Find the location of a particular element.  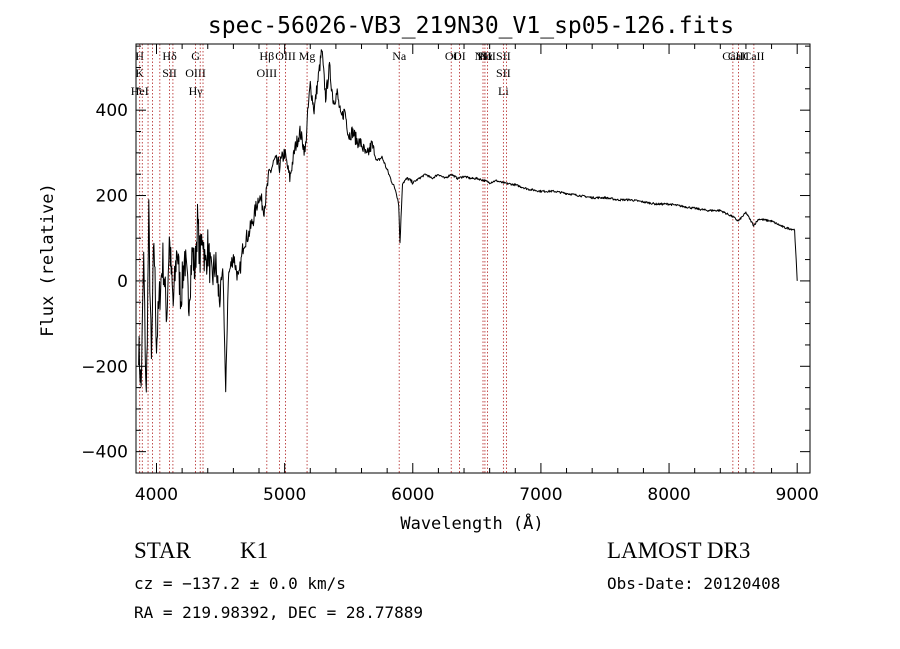

y-axis-label: Flux (relative) is located at coordinates (48, 260).